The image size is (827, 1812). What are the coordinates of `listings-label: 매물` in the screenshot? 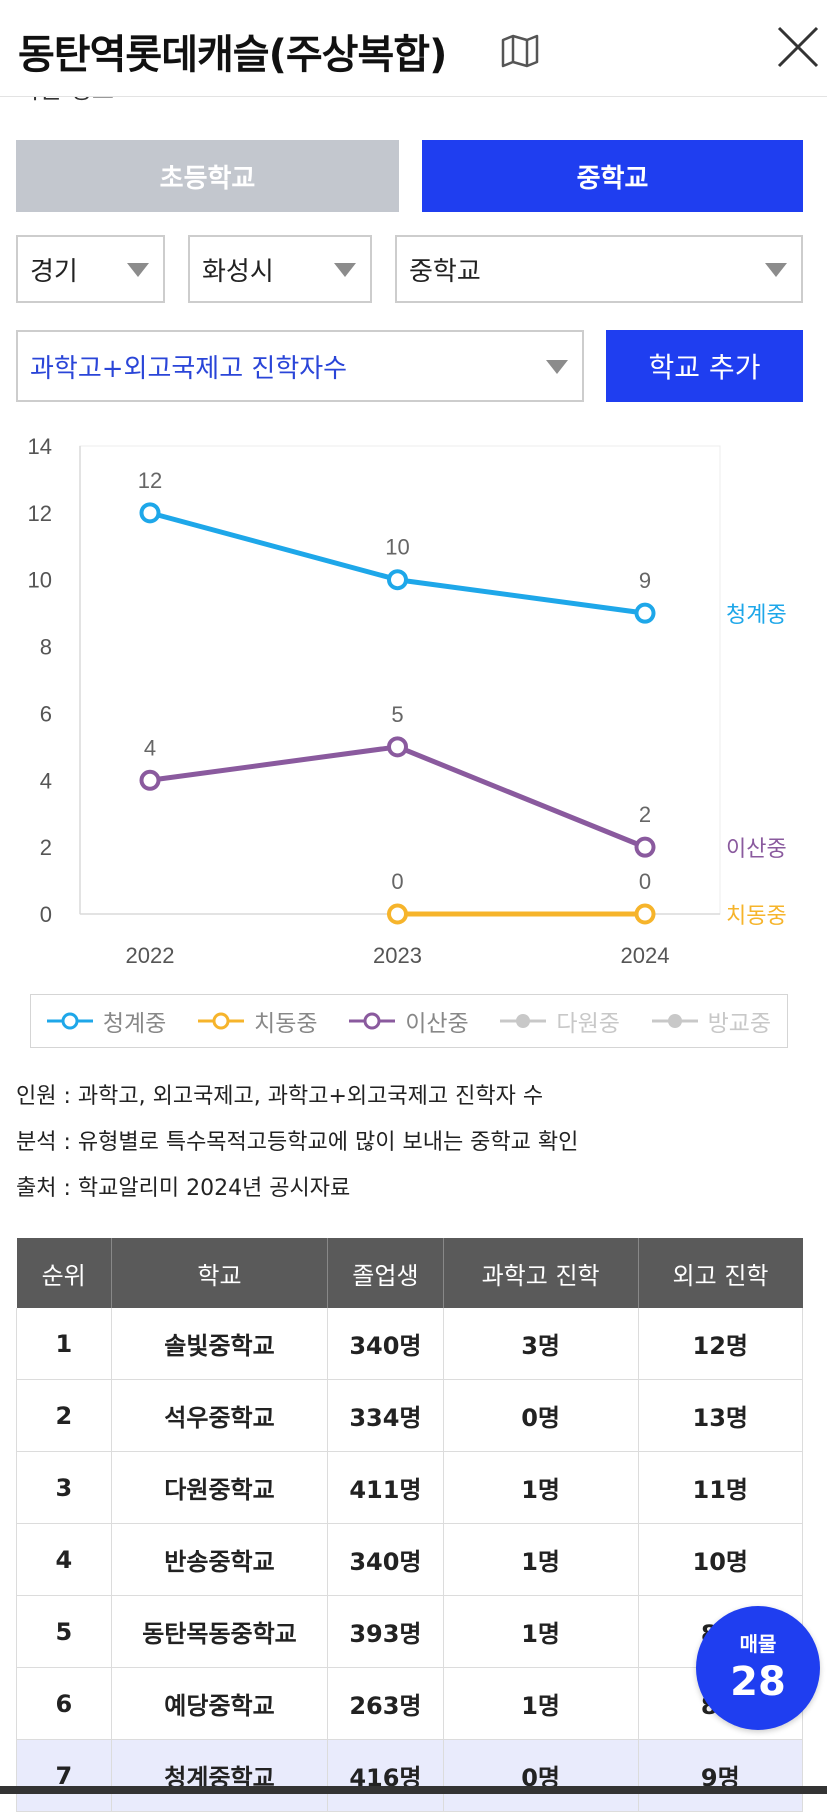 It's located at (758, 1644).